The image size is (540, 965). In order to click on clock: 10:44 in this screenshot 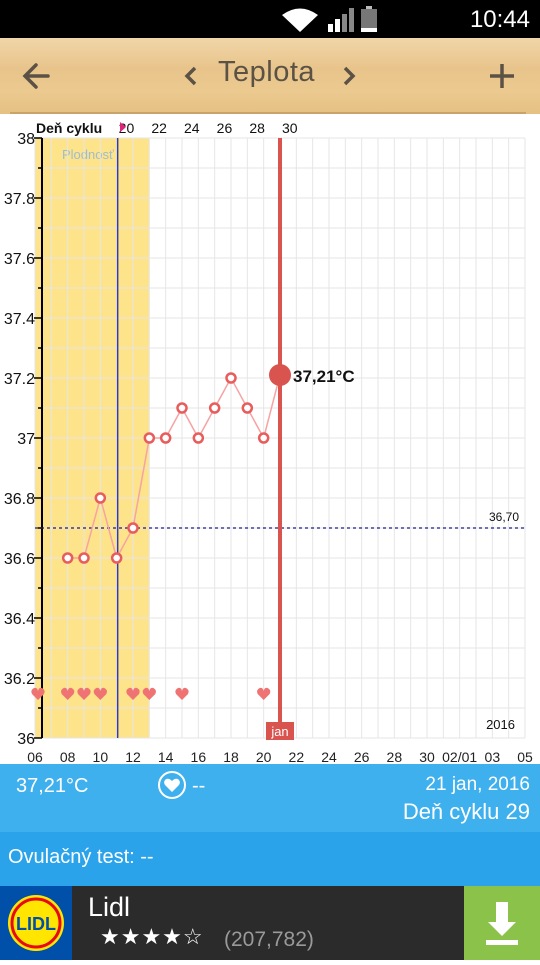, I will do `click(499, 19)`.